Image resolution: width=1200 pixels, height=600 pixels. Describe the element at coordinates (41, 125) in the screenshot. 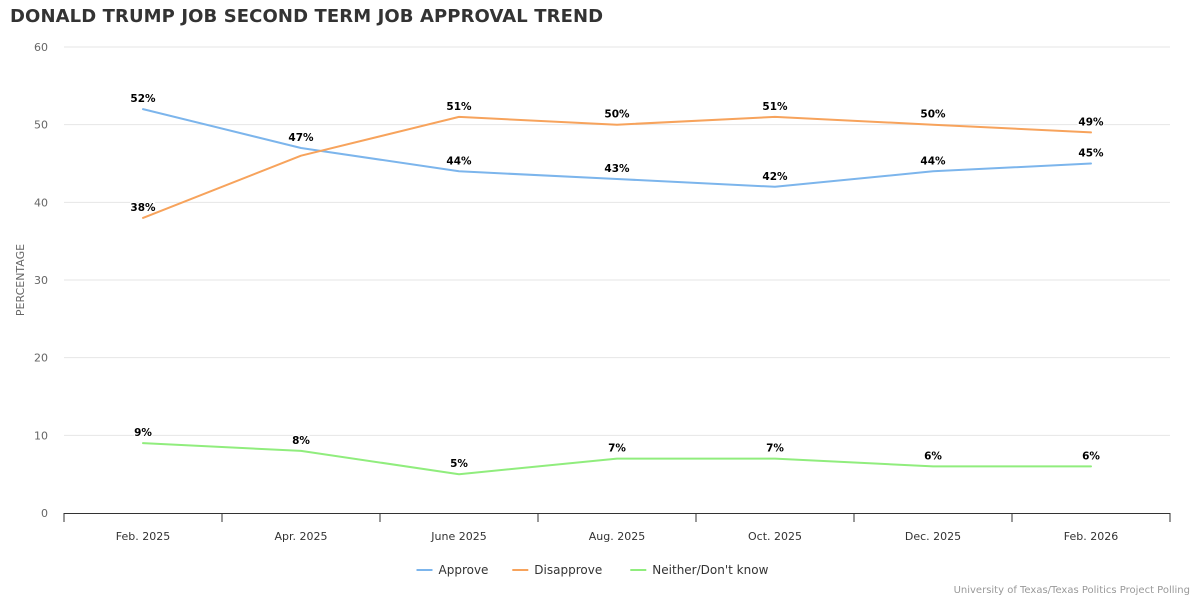

I see `y-tick-label: 50` at that location.